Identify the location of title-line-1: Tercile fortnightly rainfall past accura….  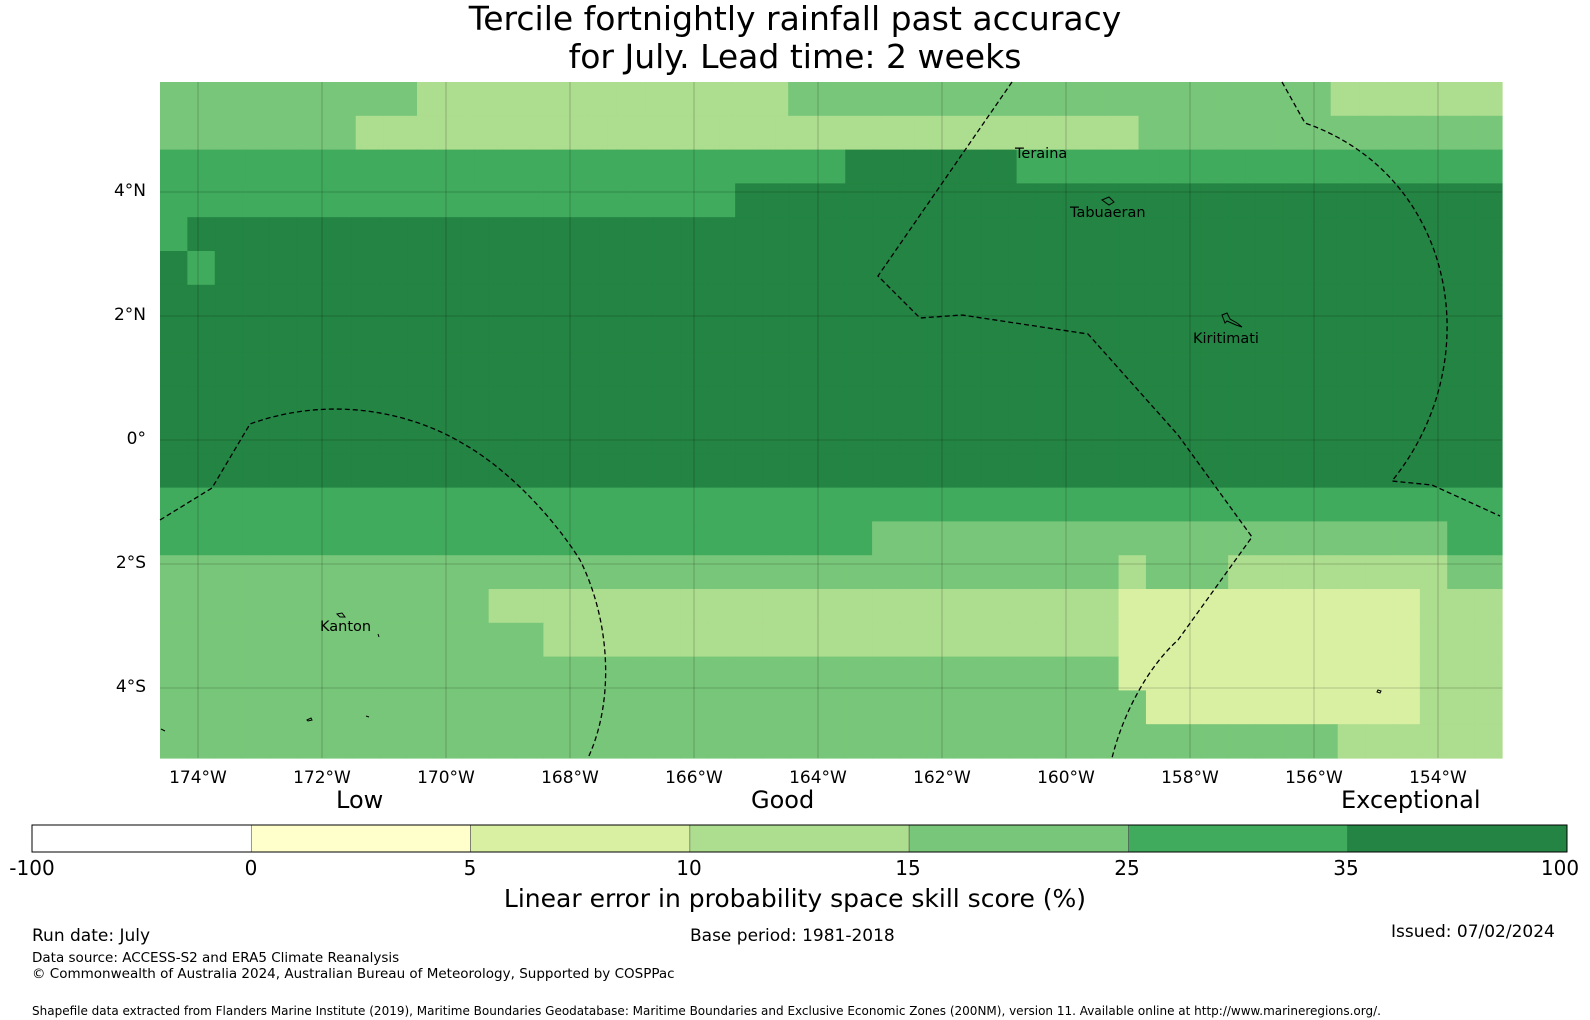
(795, 19).